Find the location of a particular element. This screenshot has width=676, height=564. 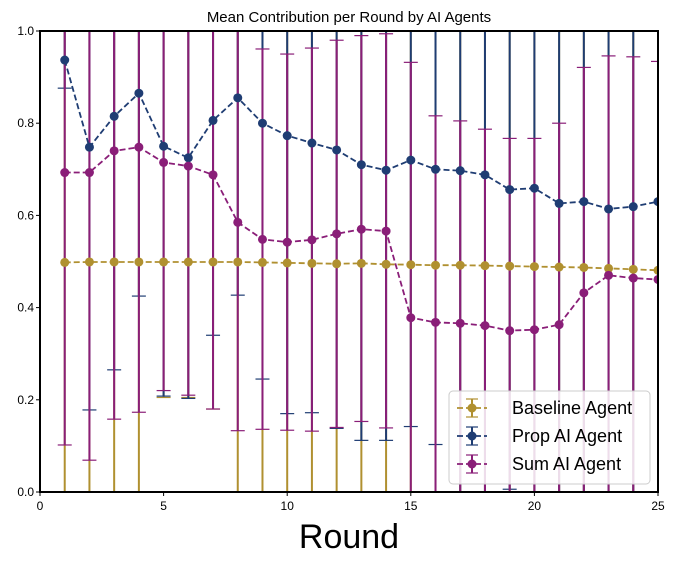

x-axis-label: Round is located at coordinates (349, 537).